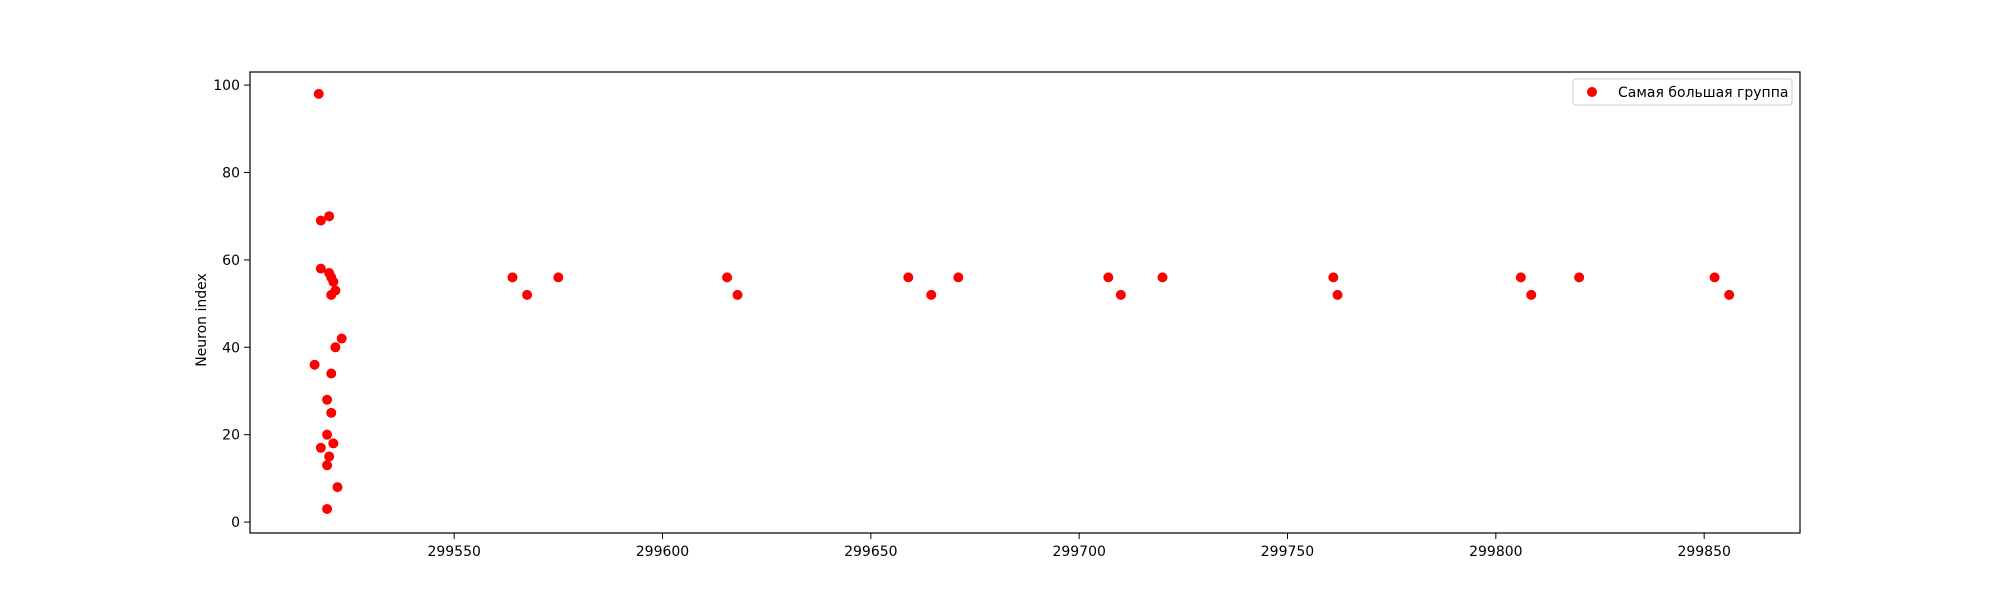  What do you see at coordinates (231, 174) in the screenshot?
I see `y-tick-label: 80` at bounding box center [231, 174].